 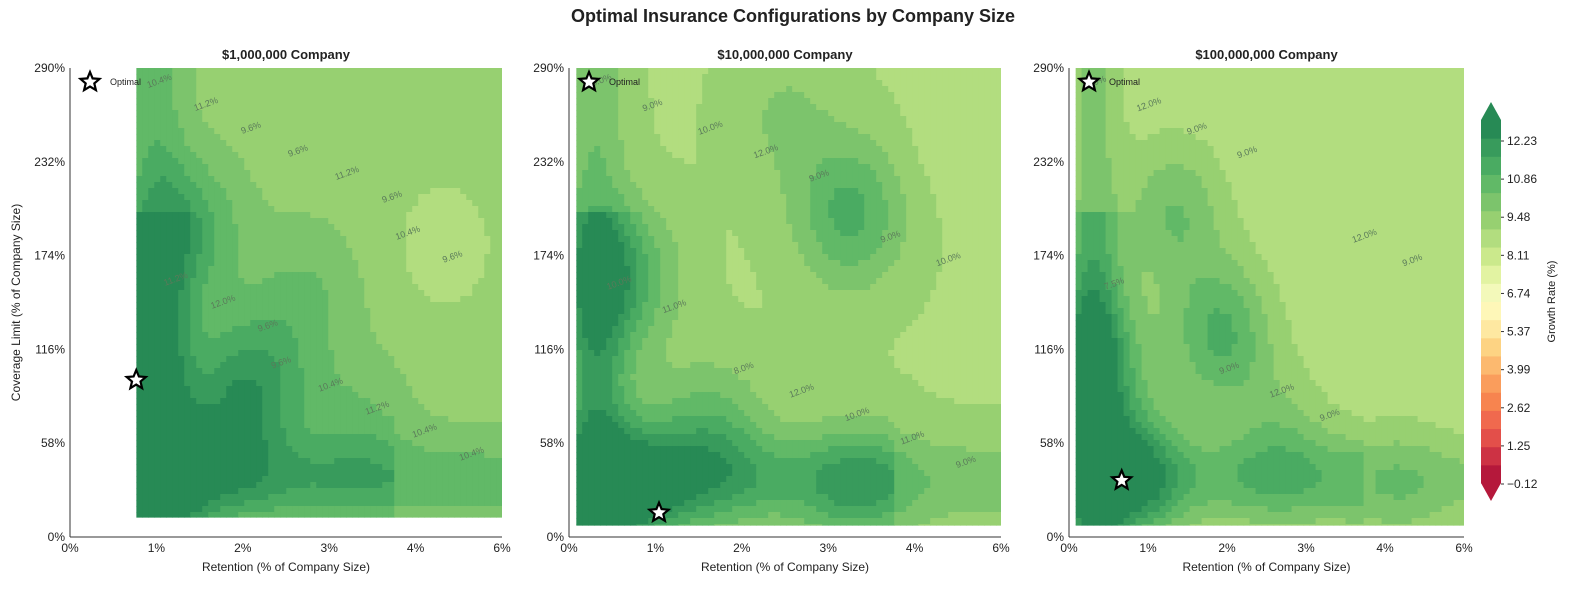 I want to click on colorbar-tick-label: 1.25, so click(x=1519, y=446).